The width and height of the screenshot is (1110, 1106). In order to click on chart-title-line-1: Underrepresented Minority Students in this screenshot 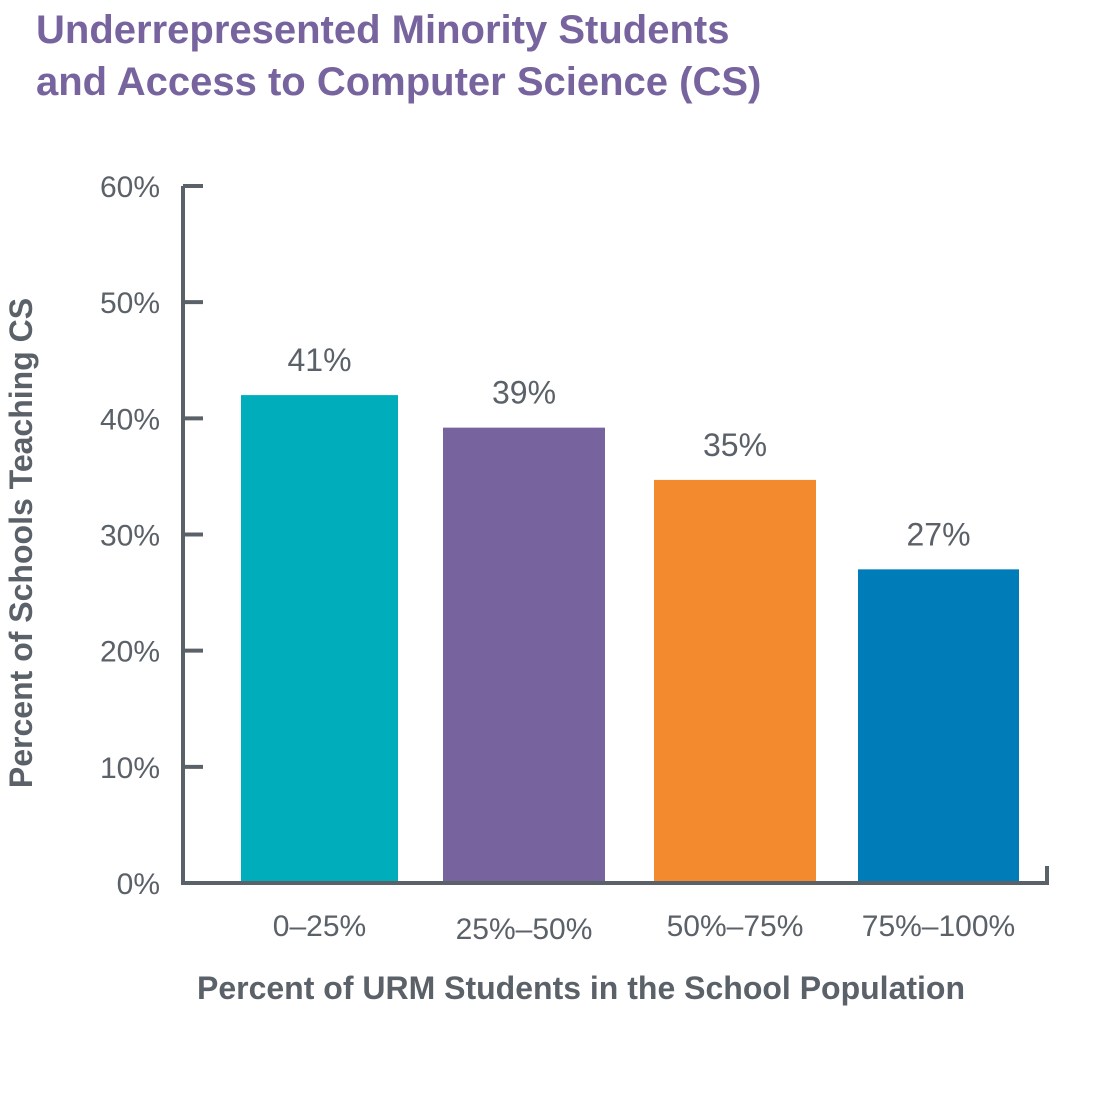, I will do `click(383, 30)`.